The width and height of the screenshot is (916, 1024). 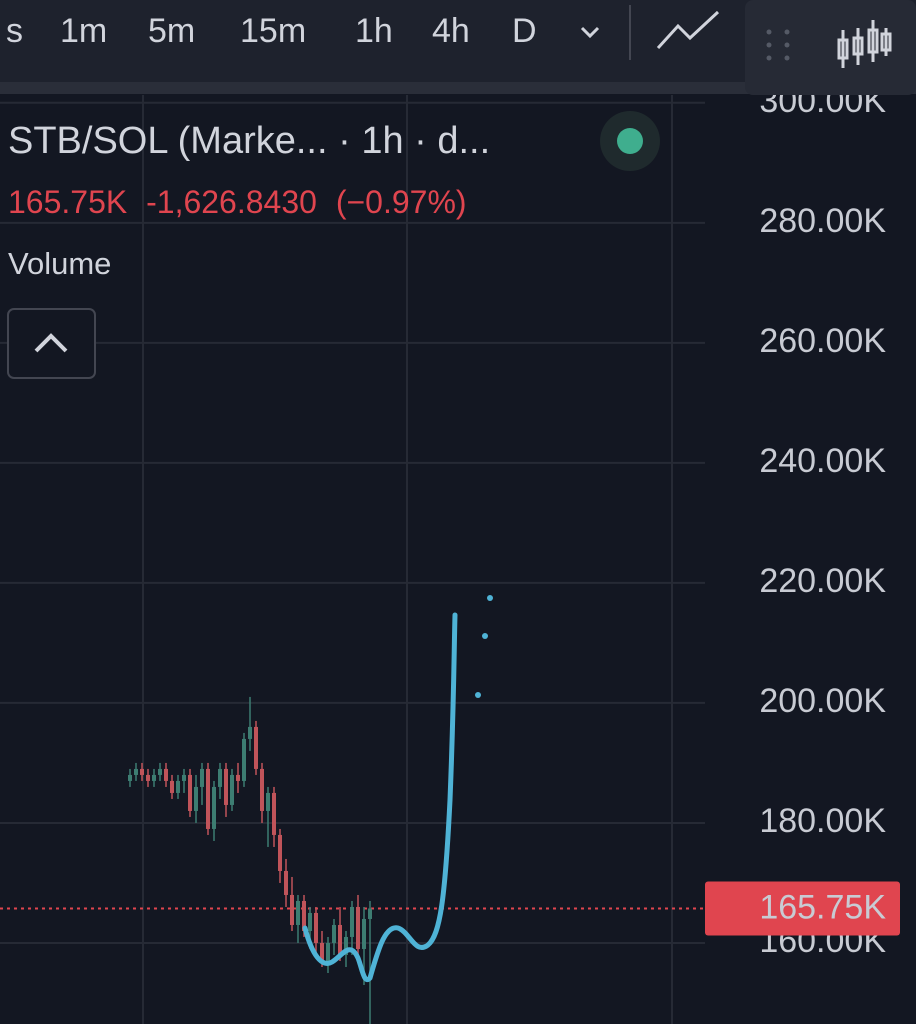 What do you see at coordinates (864, 44) in the screenshot?
I see `candles-button` at bounding box center [864, 44].